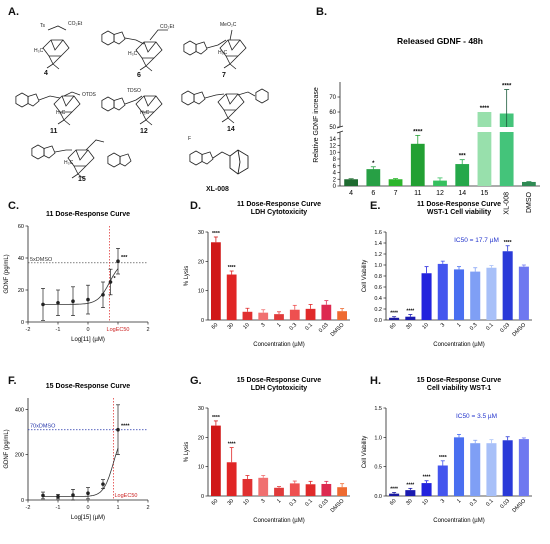 This screenshot has width=550, height=544. Describe the element at coordinates (81, 472) in the screenshot. I see `fit-curve` at that location.